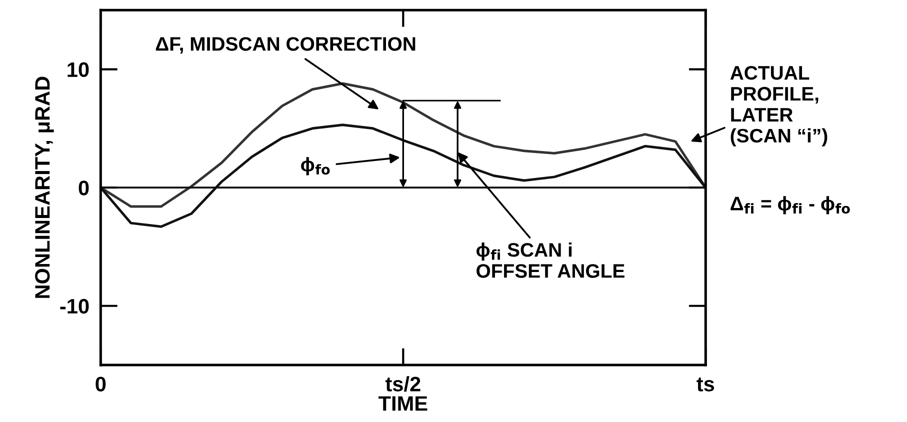 The image size is (907, 422). I want to click on annotation: ΔF, MIDSCAN CORRECTION, so click(286, 45).